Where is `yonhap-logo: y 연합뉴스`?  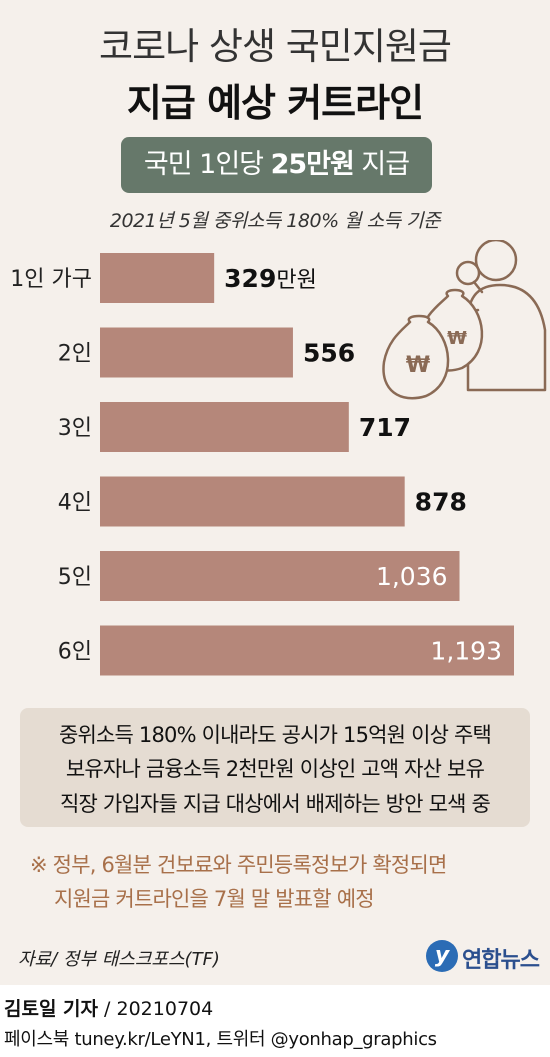
yonhap-logo: y 연합뉴스 is located at coordinates (485, 957).